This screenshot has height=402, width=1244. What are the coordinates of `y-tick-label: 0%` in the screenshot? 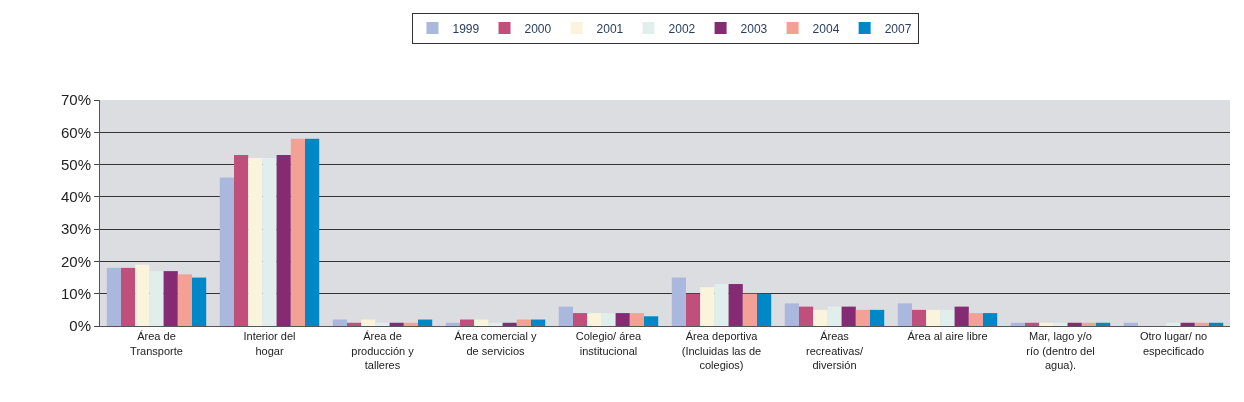 It's located at (80, 326).